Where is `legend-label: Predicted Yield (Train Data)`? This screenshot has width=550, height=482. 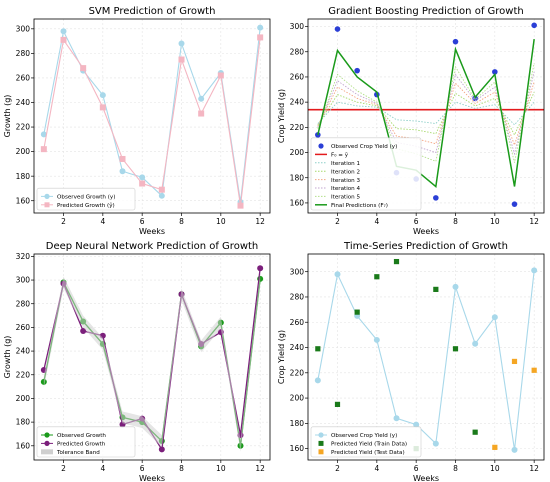
legend-label: Predicted Yield (Train Data) is located at coordinates (369, 445).